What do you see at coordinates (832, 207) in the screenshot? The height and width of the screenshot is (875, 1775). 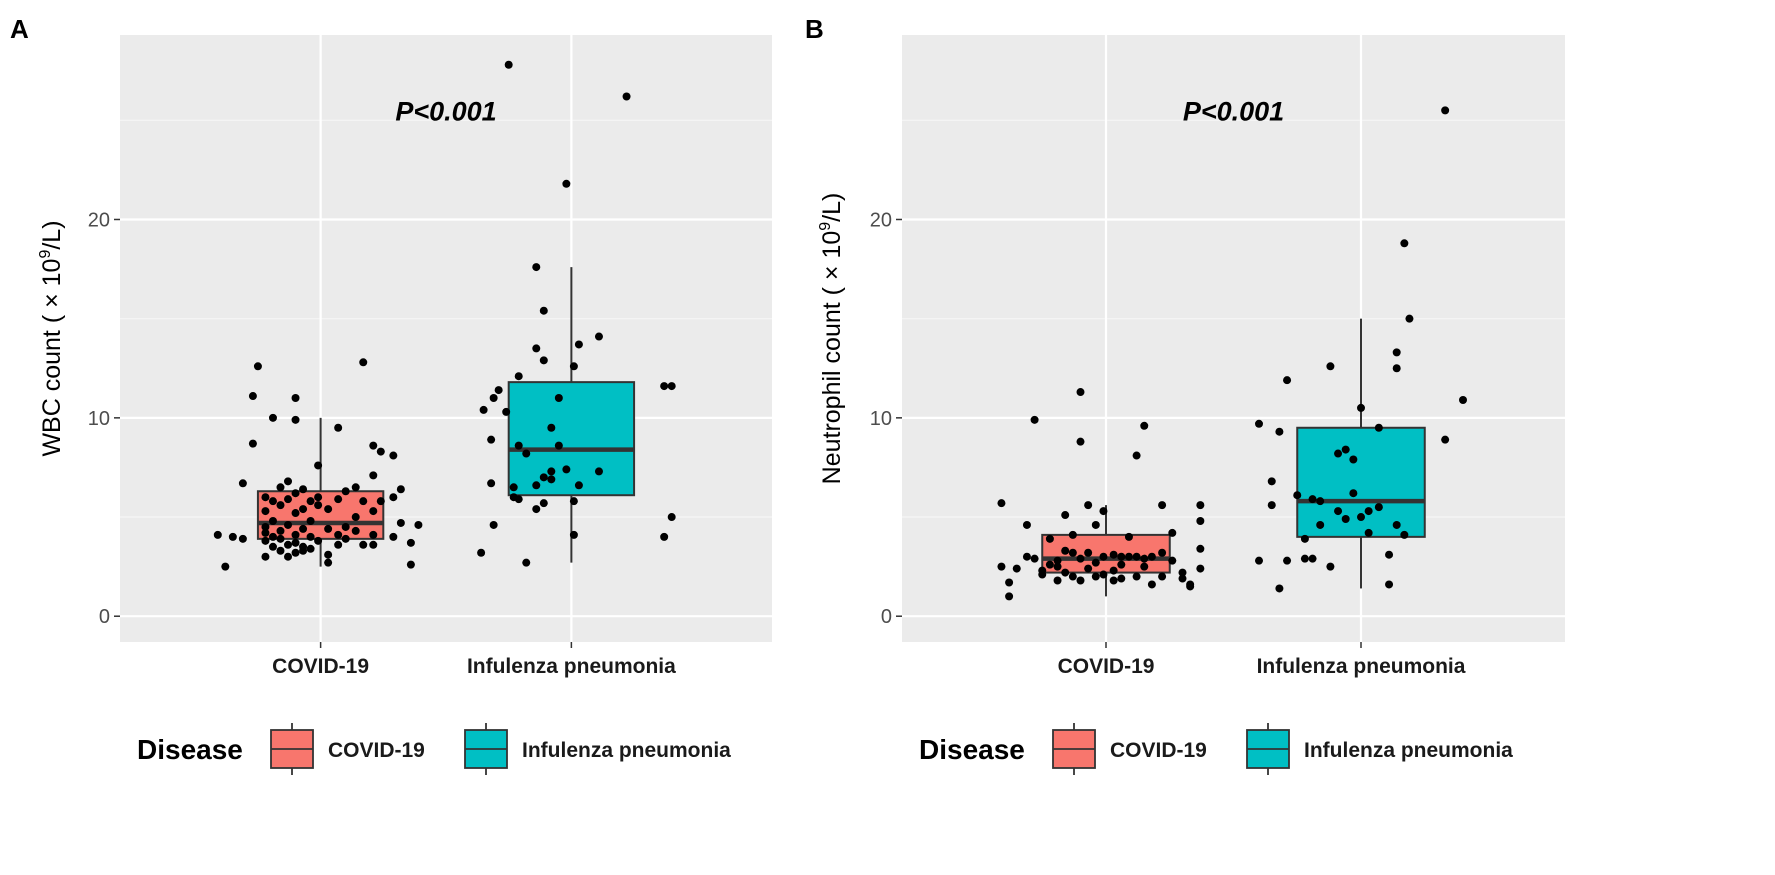 I see `y-axis-label-unit: /L)` at bounding box center [832, 207].